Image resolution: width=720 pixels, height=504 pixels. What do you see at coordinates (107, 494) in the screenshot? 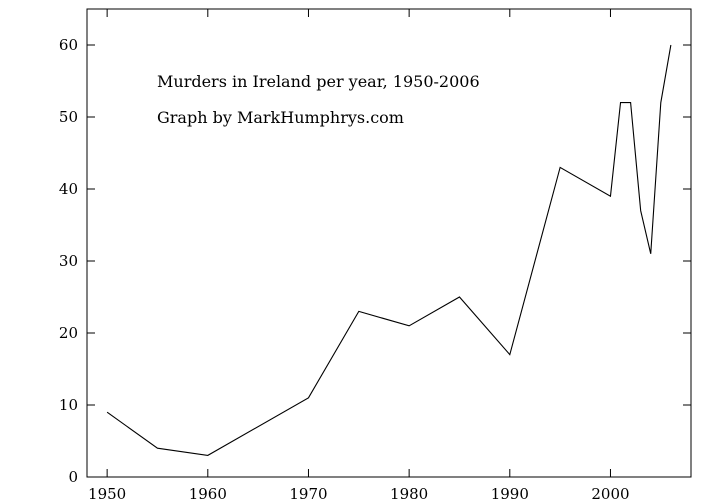
I see `x-tick-label: 1950` at bounding box center [107, 494].